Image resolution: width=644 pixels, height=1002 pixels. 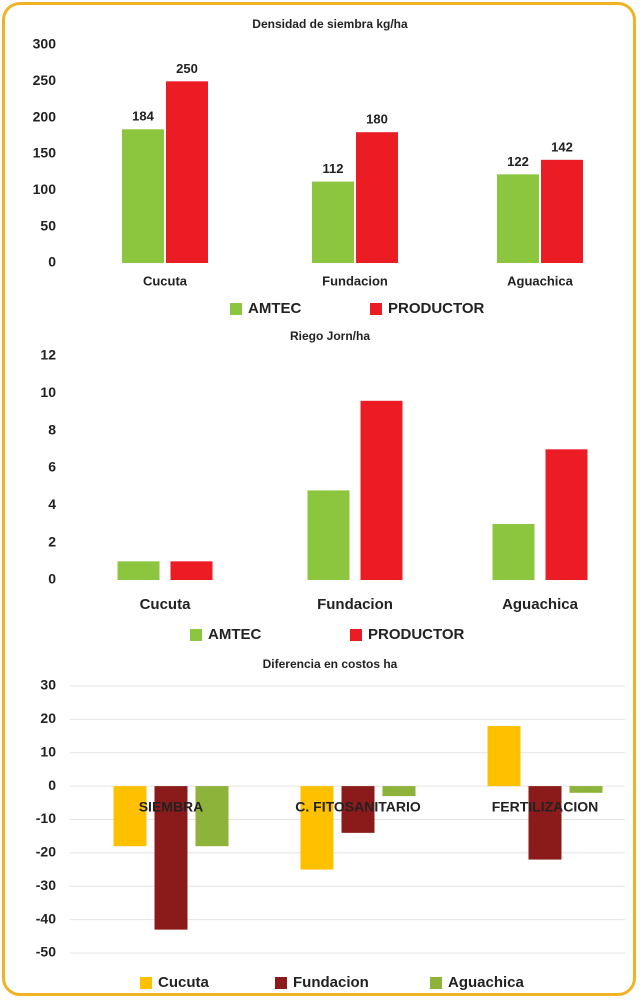 I want to click on data-label: 180, so click(x=377, y=119).